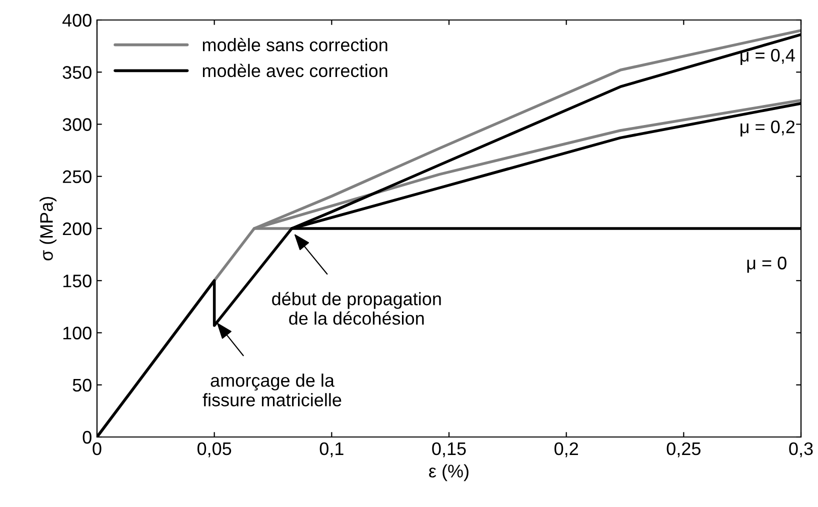 The width and height of the screenshot is (818, 507). Describe the element at coordinates (295, 71) in the screenshot. I see `legend-label: modèle avec correction` at that location.